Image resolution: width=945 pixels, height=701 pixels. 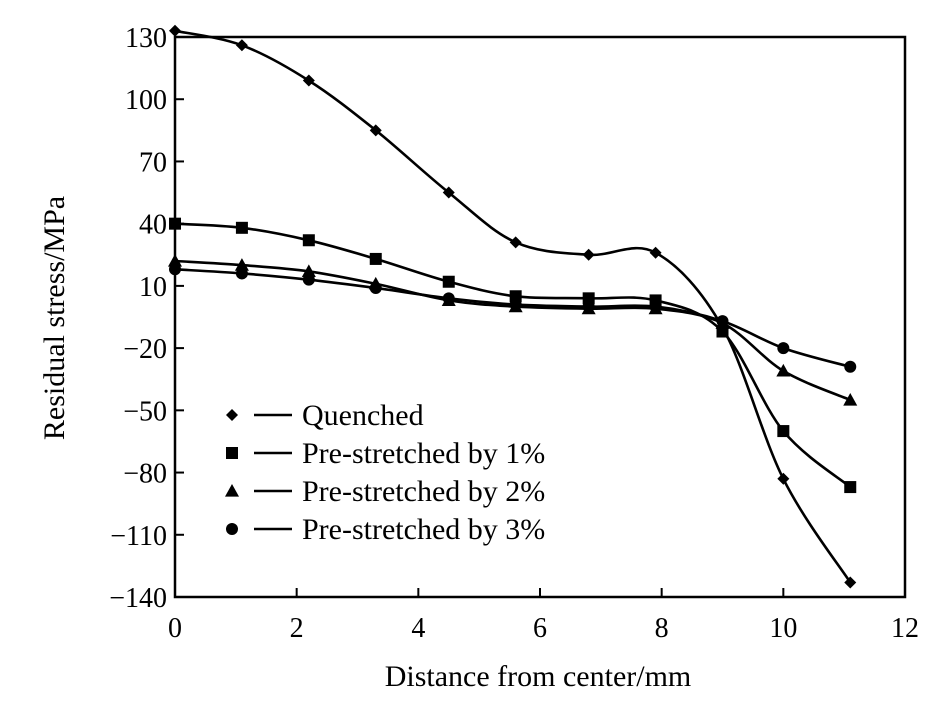 What do you see at coordinates (905, 628) in the screenshot?
I see `x-tick-label: 12` at bounding box center [905, 628].